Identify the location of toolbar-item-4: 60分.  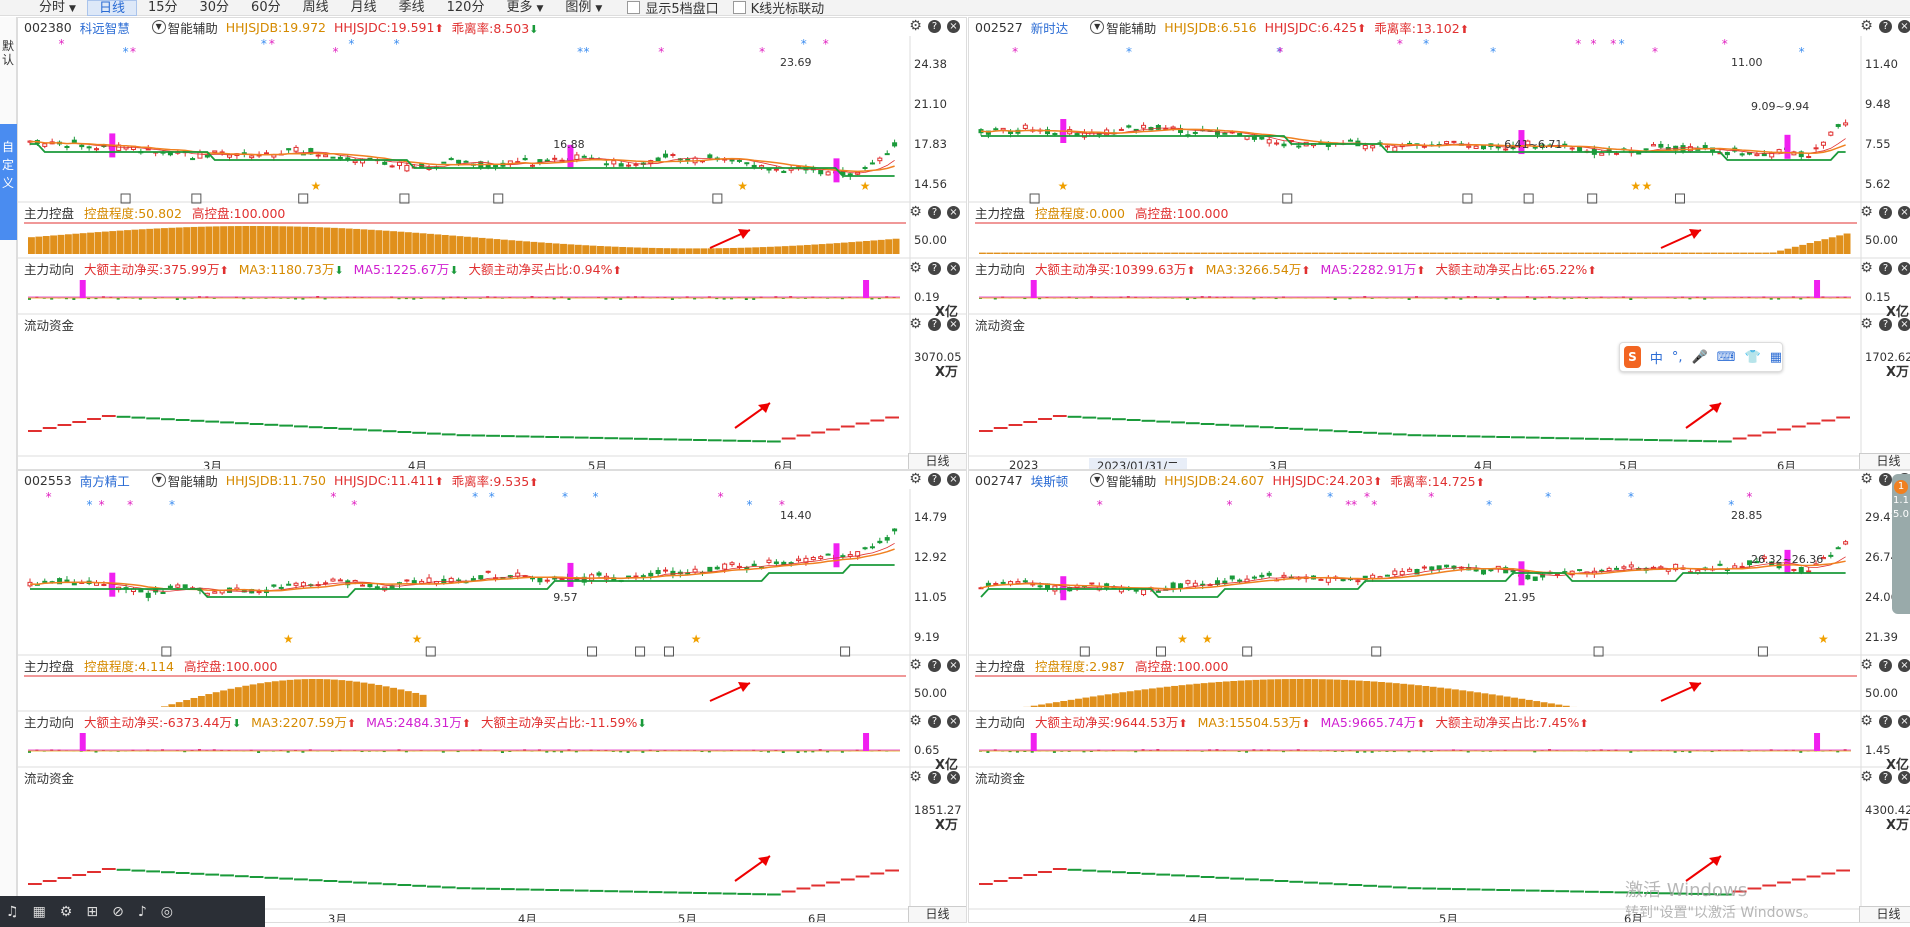
(266, 7).